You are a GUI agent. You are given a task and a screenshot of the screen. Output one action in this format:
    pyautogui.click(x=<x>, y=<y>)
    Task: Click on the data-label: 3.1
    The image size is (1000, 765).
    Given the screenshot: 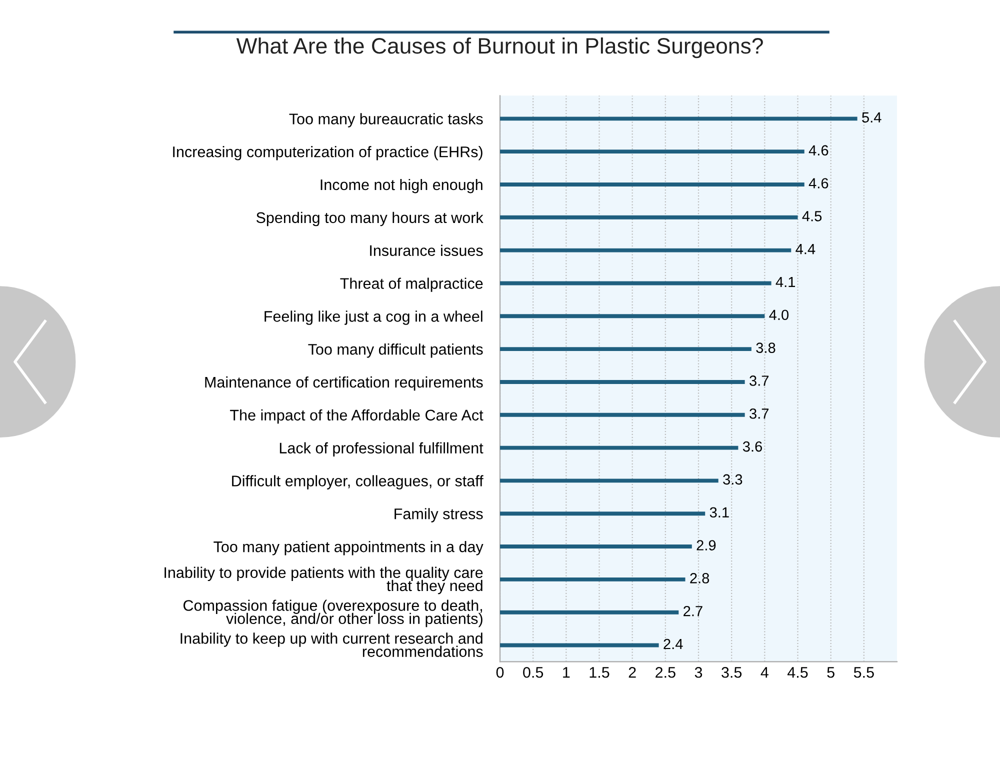 What is the action you would take?
    pyautogui.click(x=719, y=512)
    